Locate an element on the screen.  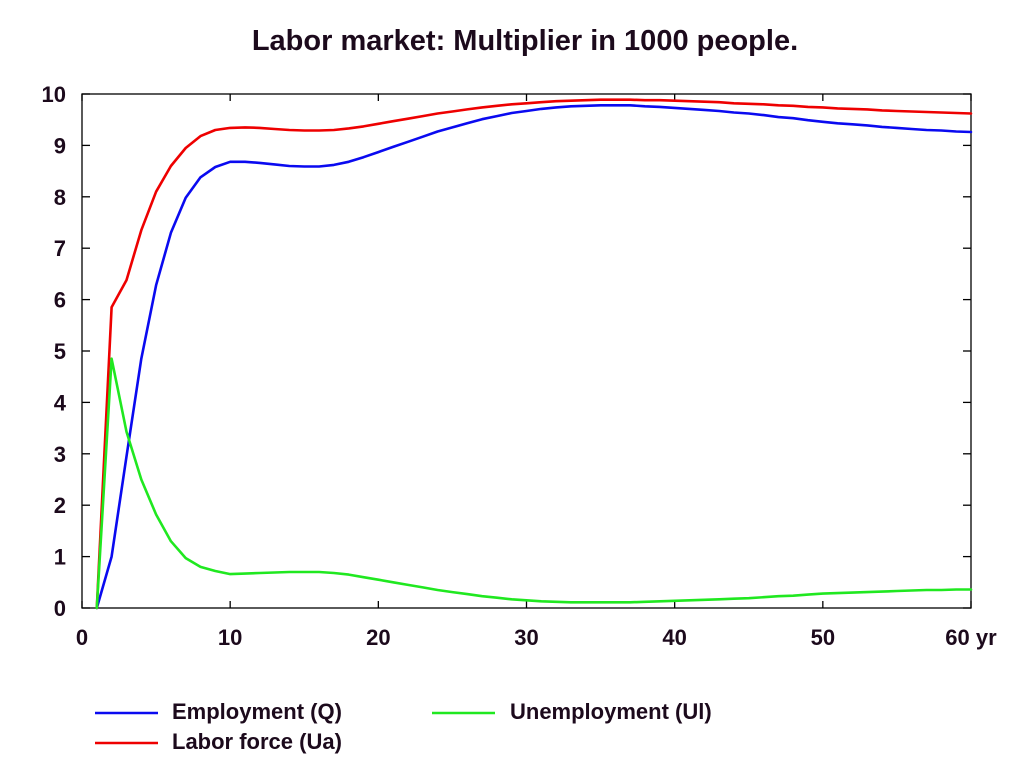
x-tick-label: 50 is located at coordinates (823, 637).